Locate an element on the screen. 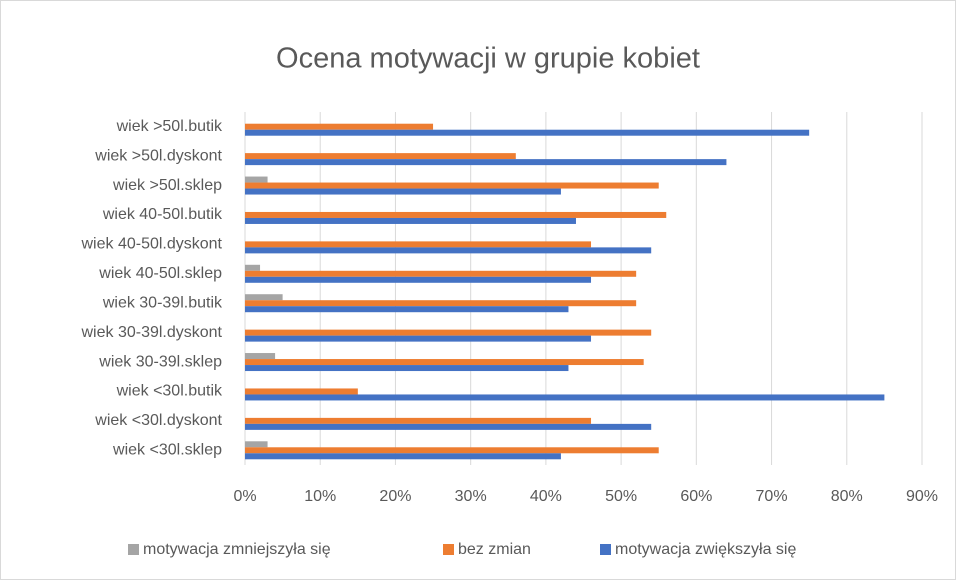  y-tick-label: wiek 30-39l.dyskont is located at coordinates (151, 332).